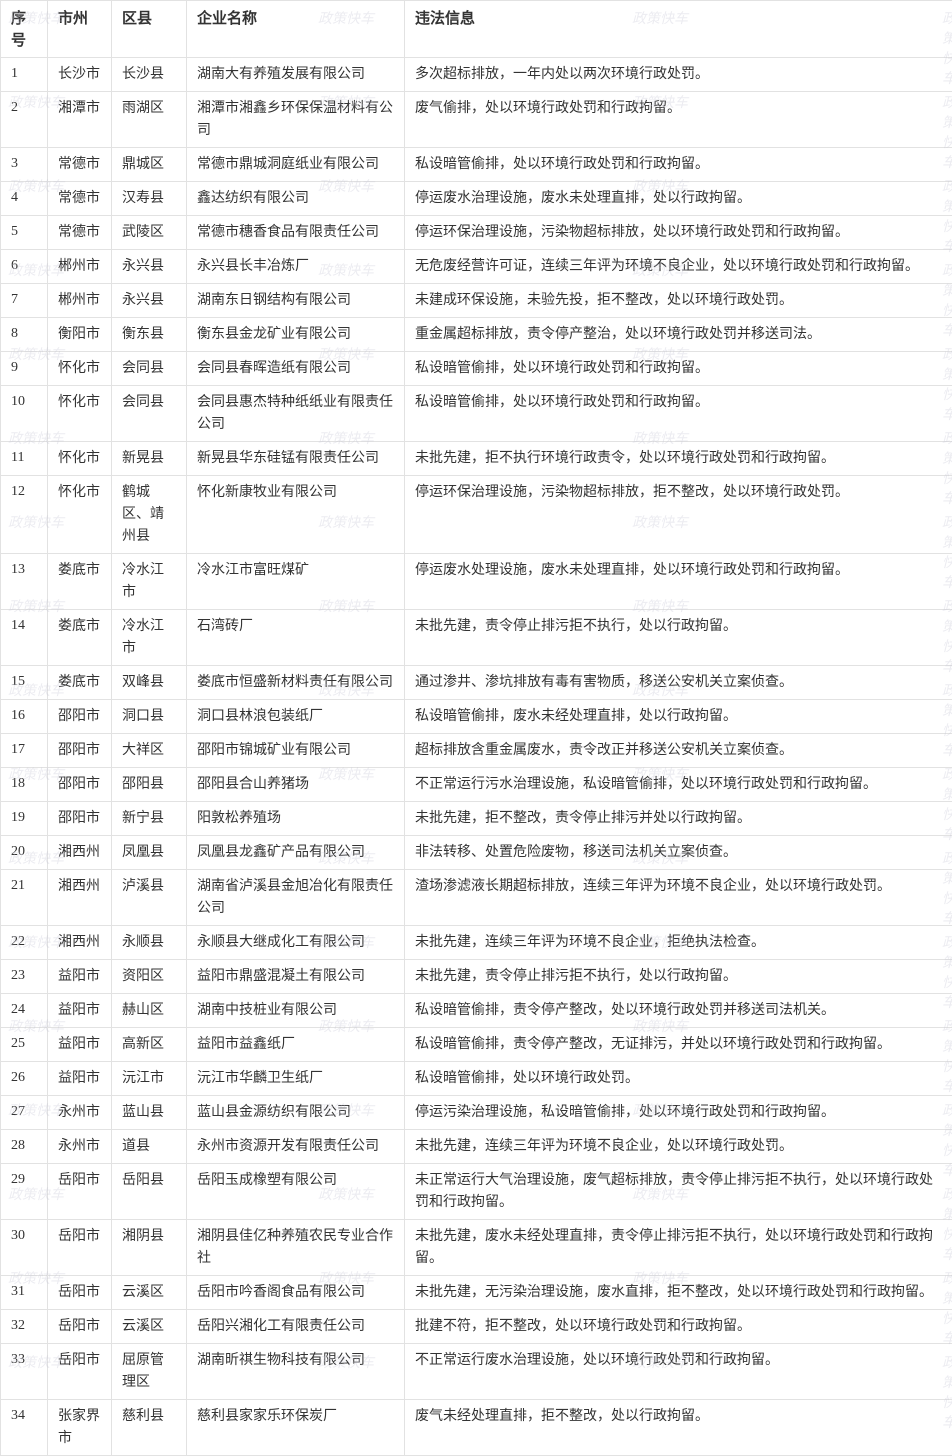  What do you see at coordinates (80, 233) in the screenshot?
I see `cell-city: 常德市` at bounding box center [80, 233].